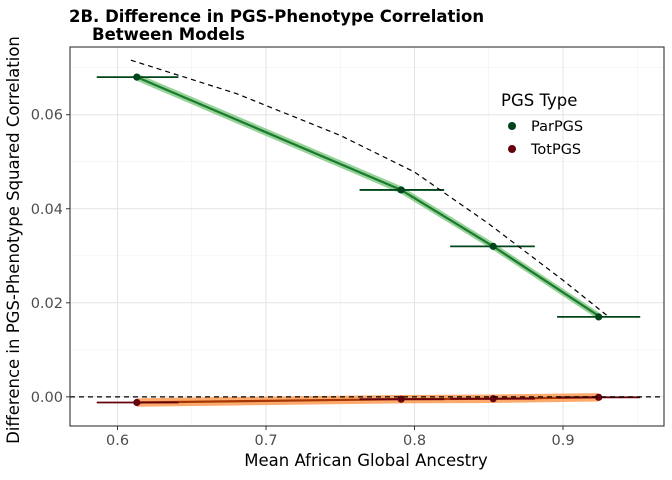 The image size is (672, 480). I want to click on y-tick-label: 0.06, so click(47, 116).